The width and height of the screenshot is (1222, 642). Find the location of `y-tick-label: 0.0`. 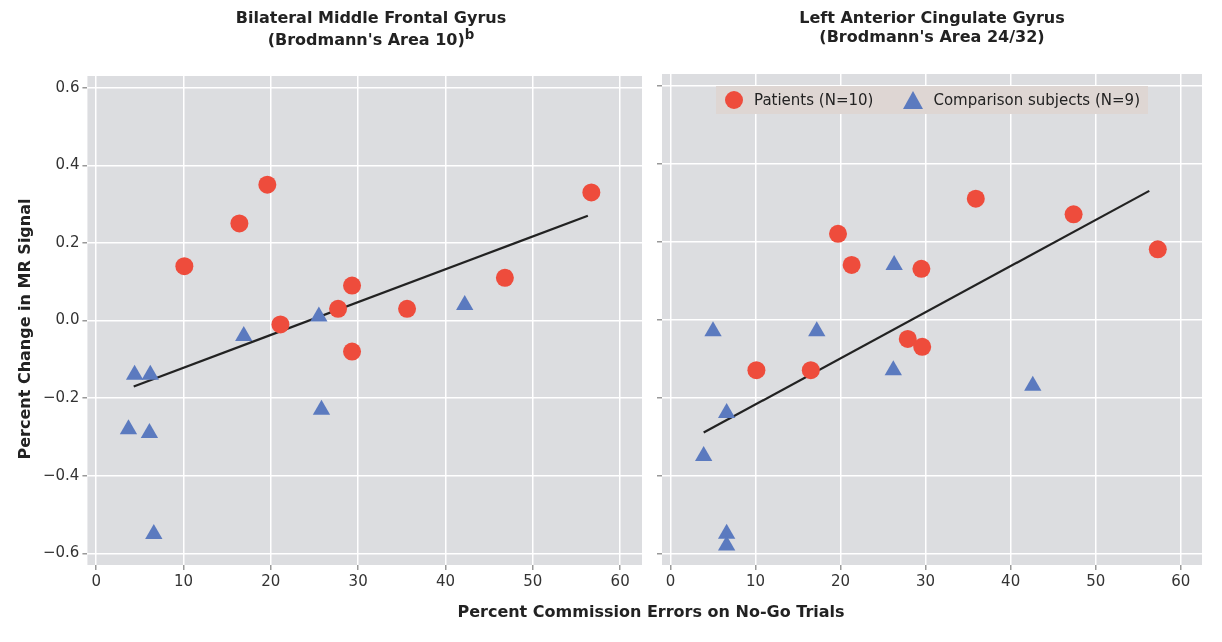

y-tick-label: 0.0 is located at coordinates (67, 319).